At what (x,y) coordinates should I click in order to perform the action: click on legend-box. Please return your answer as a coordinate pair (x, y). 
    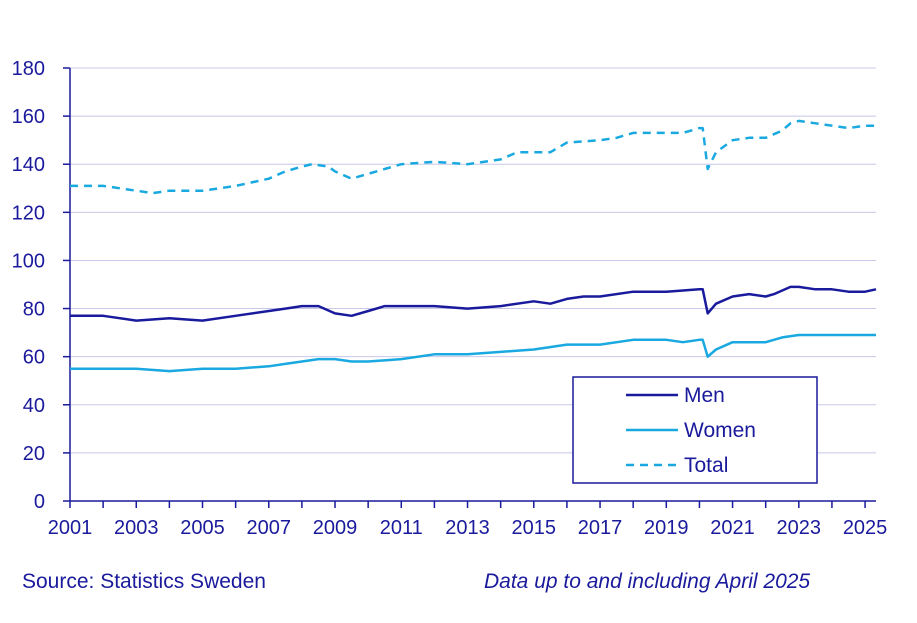
    Looking at the image, I should click on (695, 430).